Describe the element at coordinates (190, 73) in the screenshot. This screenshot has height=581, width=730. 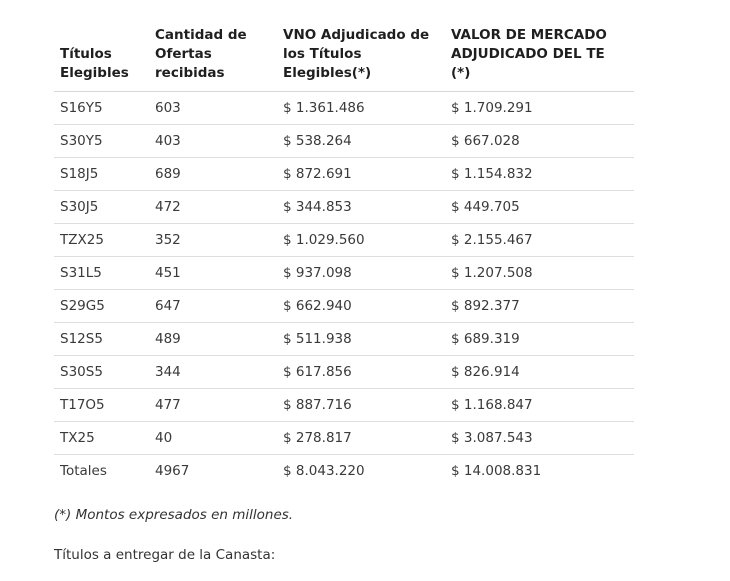
I see `header-line: recibidas` at that location.